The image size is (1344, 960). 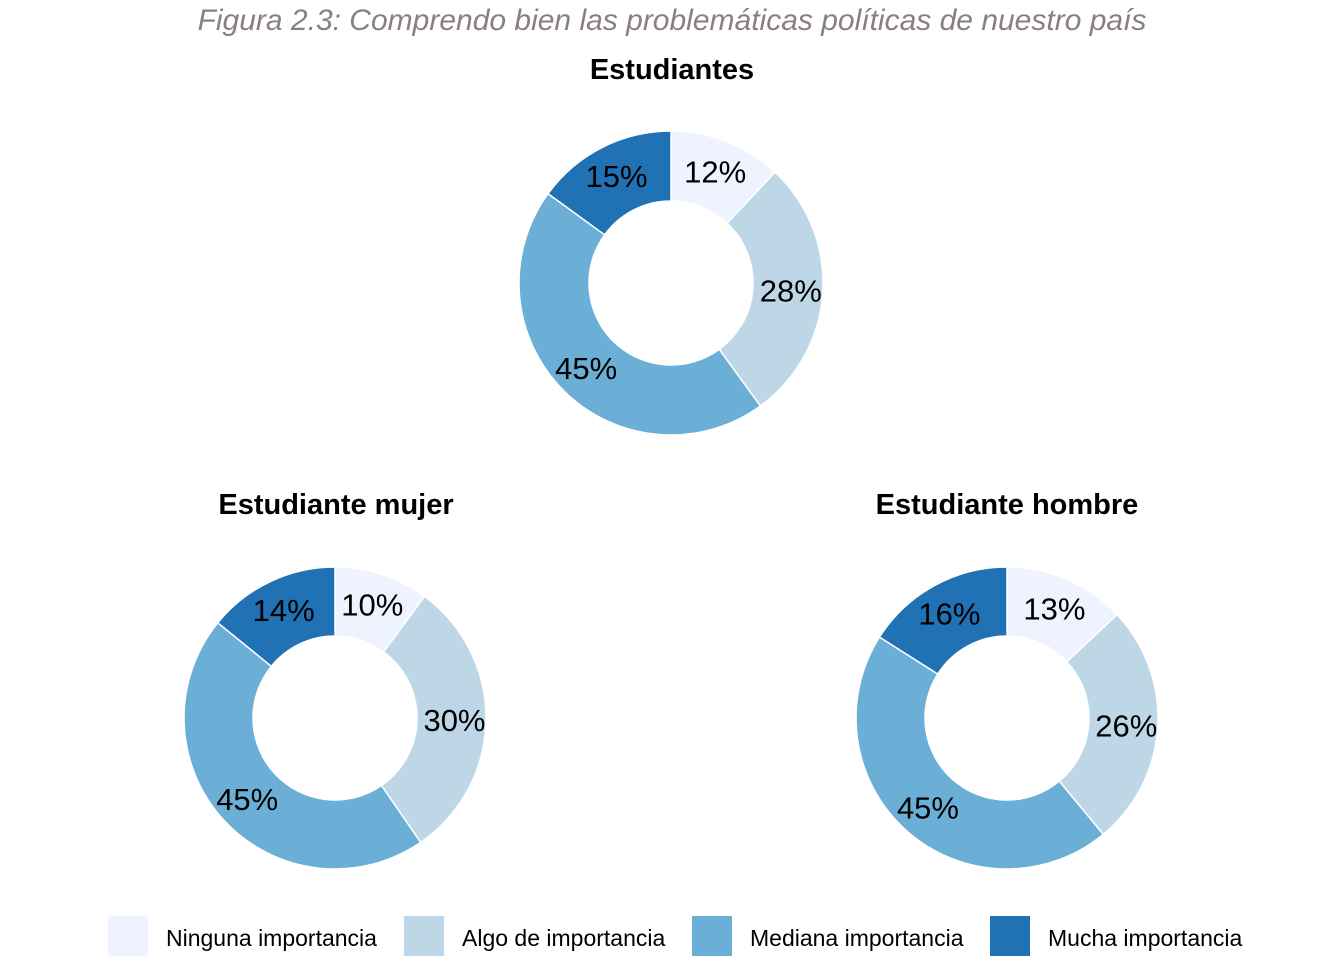 What do you see at coordinates (672, 70) in the screenshot?
I see `chart-title-estudiantes: Estudiantes` at bounding box center [672, 70].